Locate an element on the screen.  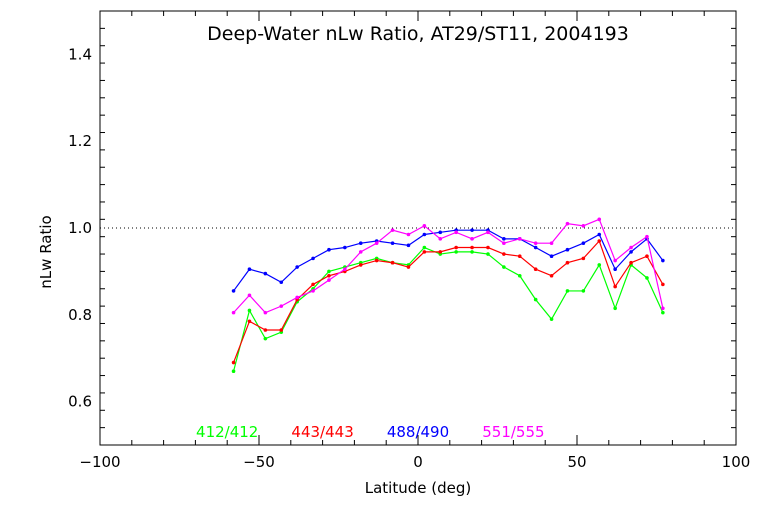
y-axis-label: nLw Ratio is located at coordinates (46, 251).